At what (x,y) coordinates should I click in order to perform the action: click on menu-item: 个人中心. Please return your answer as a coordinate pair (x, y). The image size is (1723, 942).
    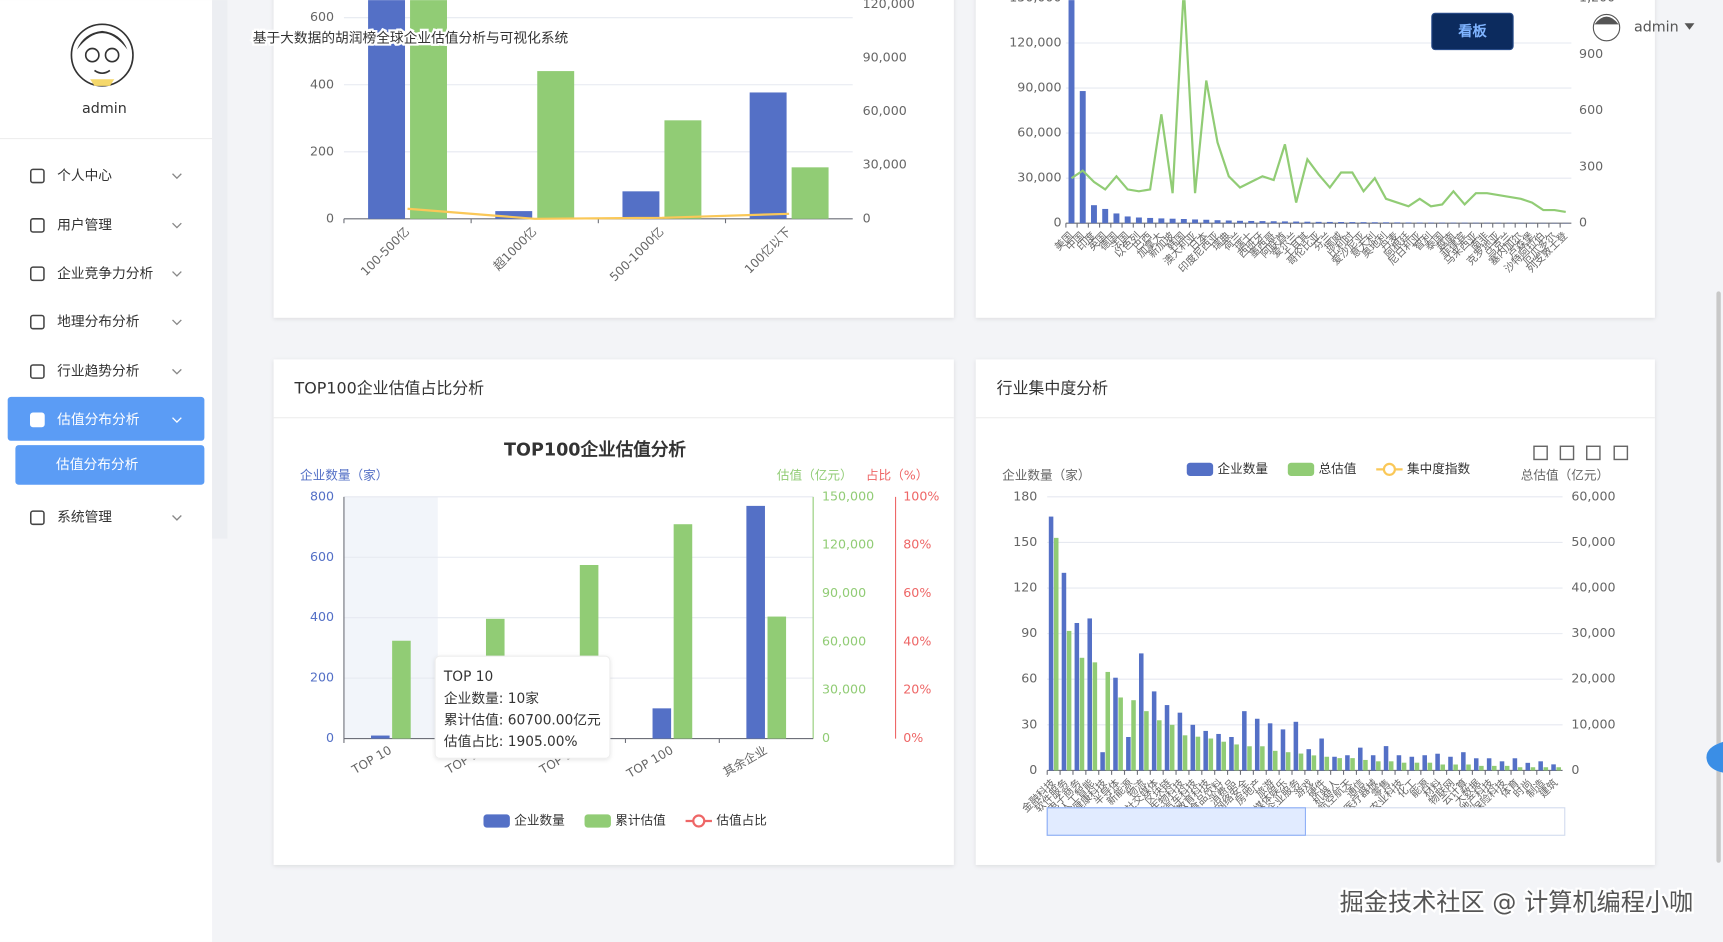
    Looking at the image, I should click on (105, 176).